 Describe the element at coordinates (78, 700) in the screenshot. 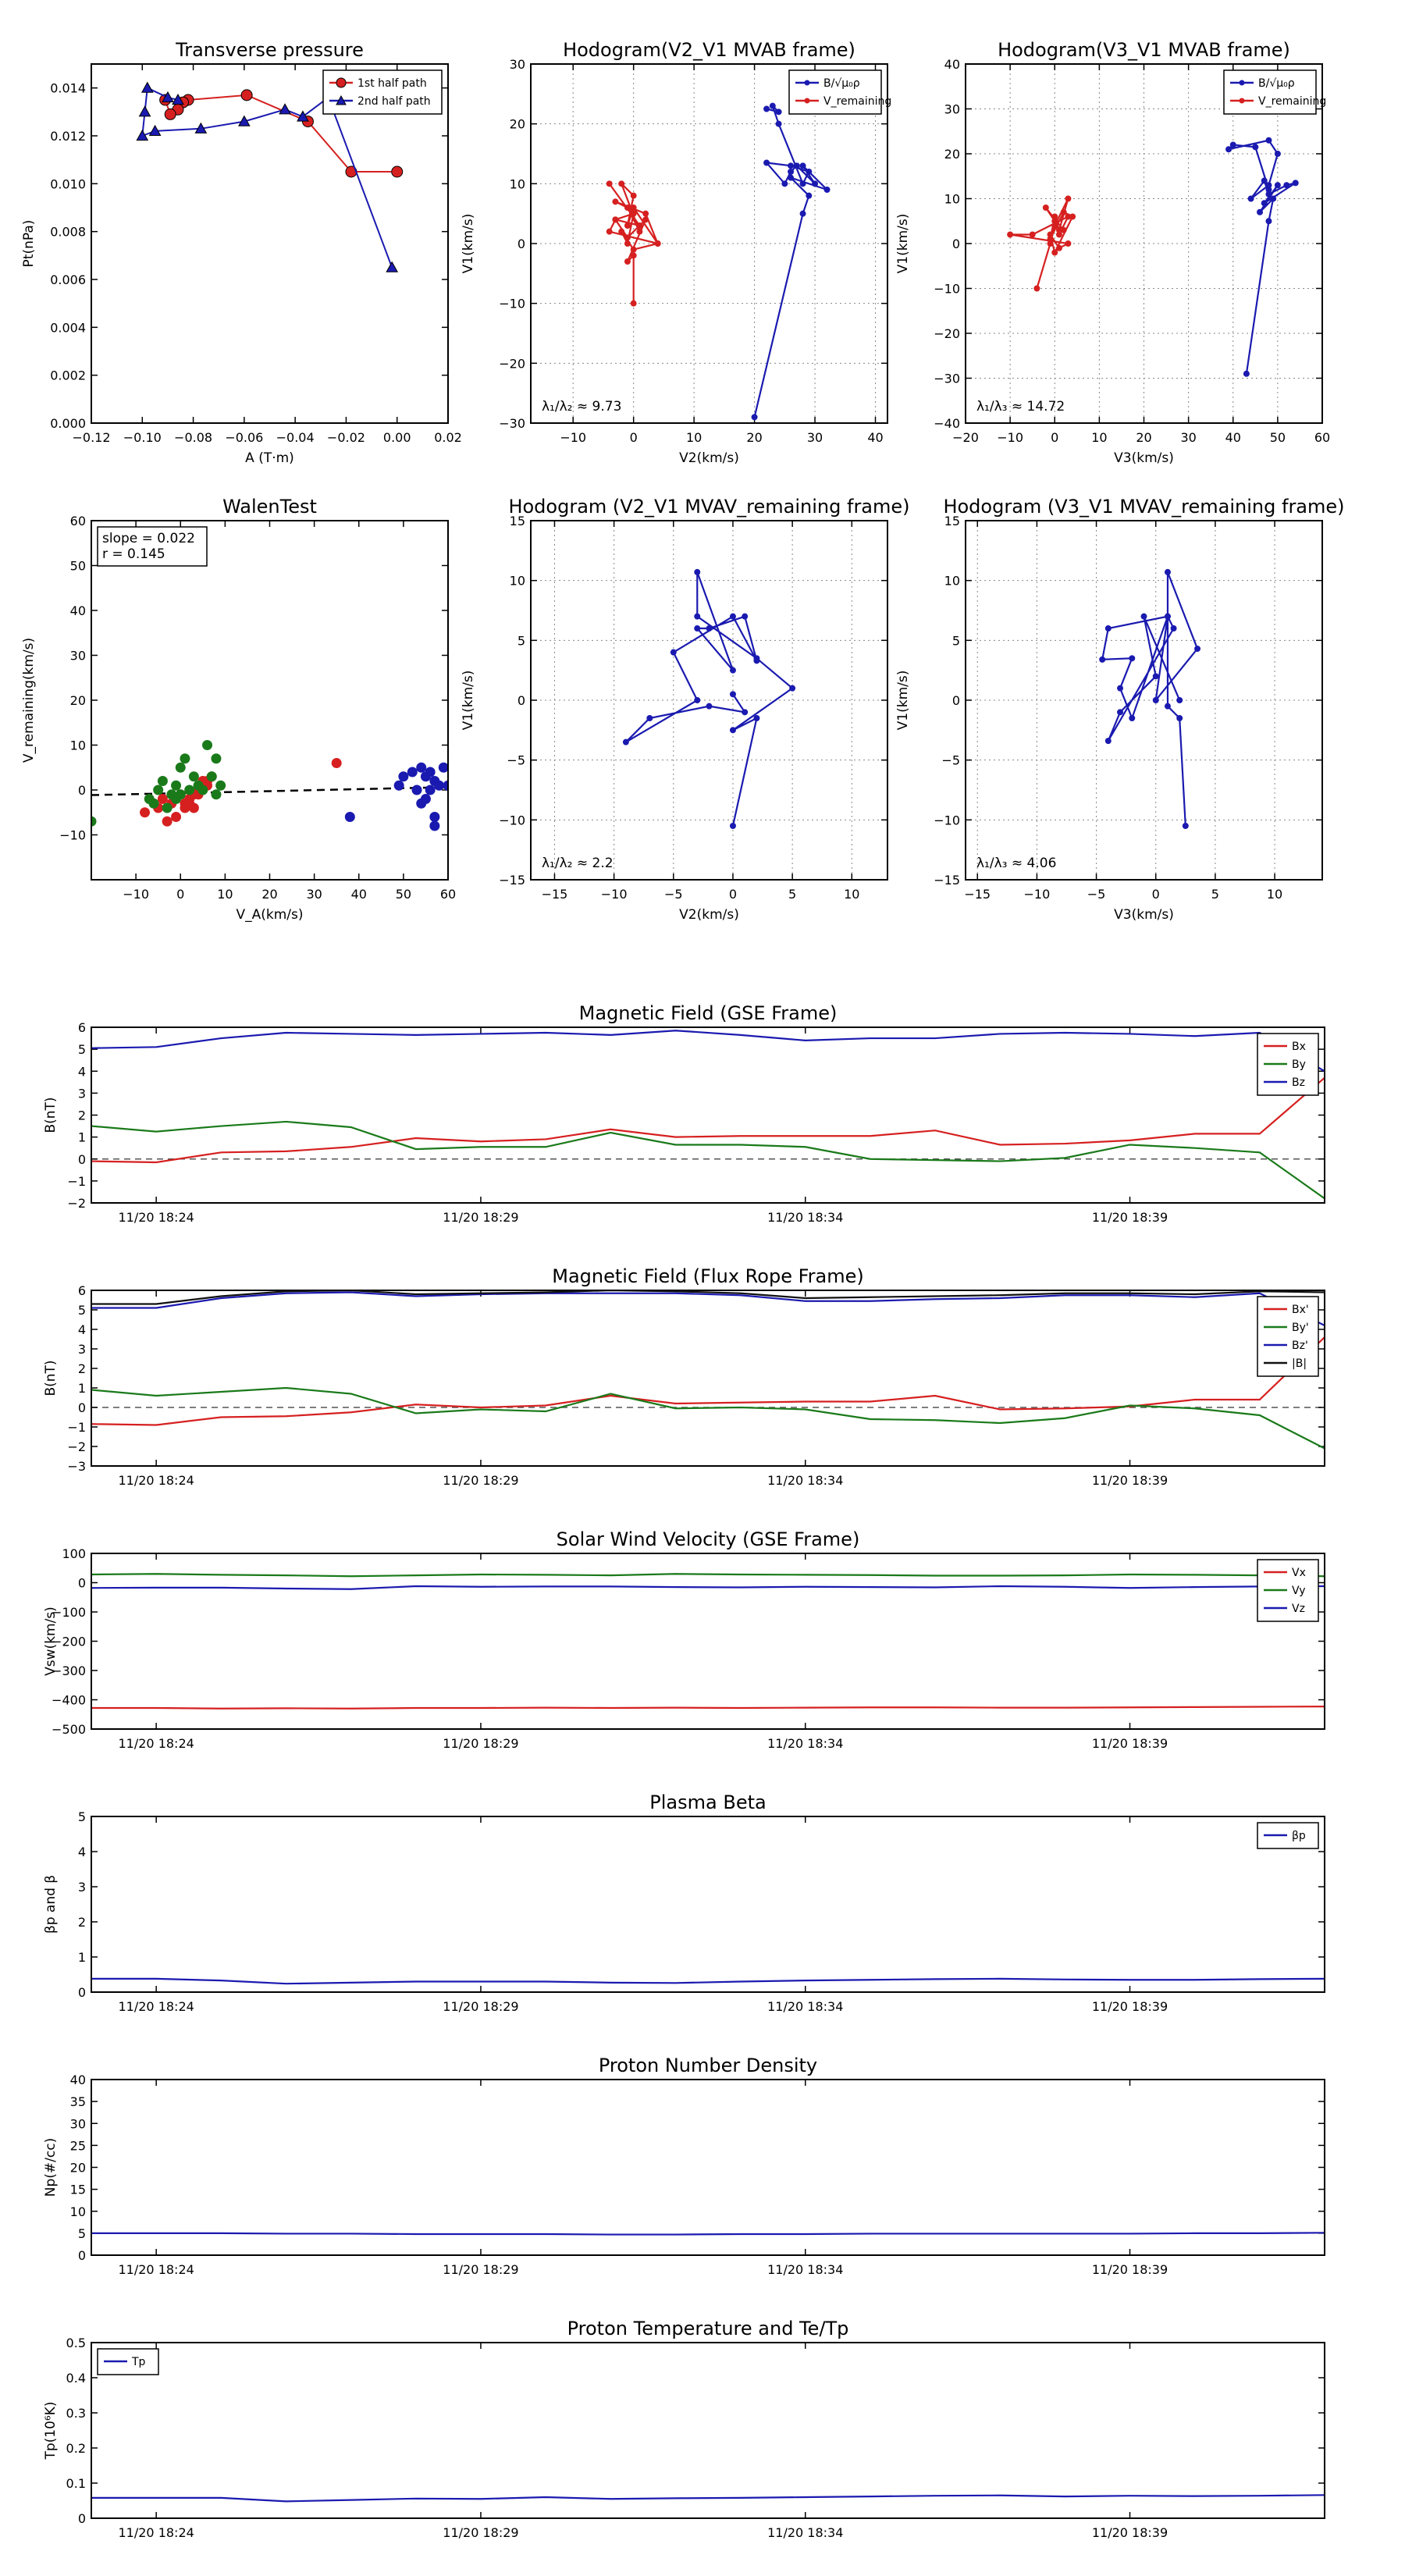

I see `y-tick-label: 20` at that location.